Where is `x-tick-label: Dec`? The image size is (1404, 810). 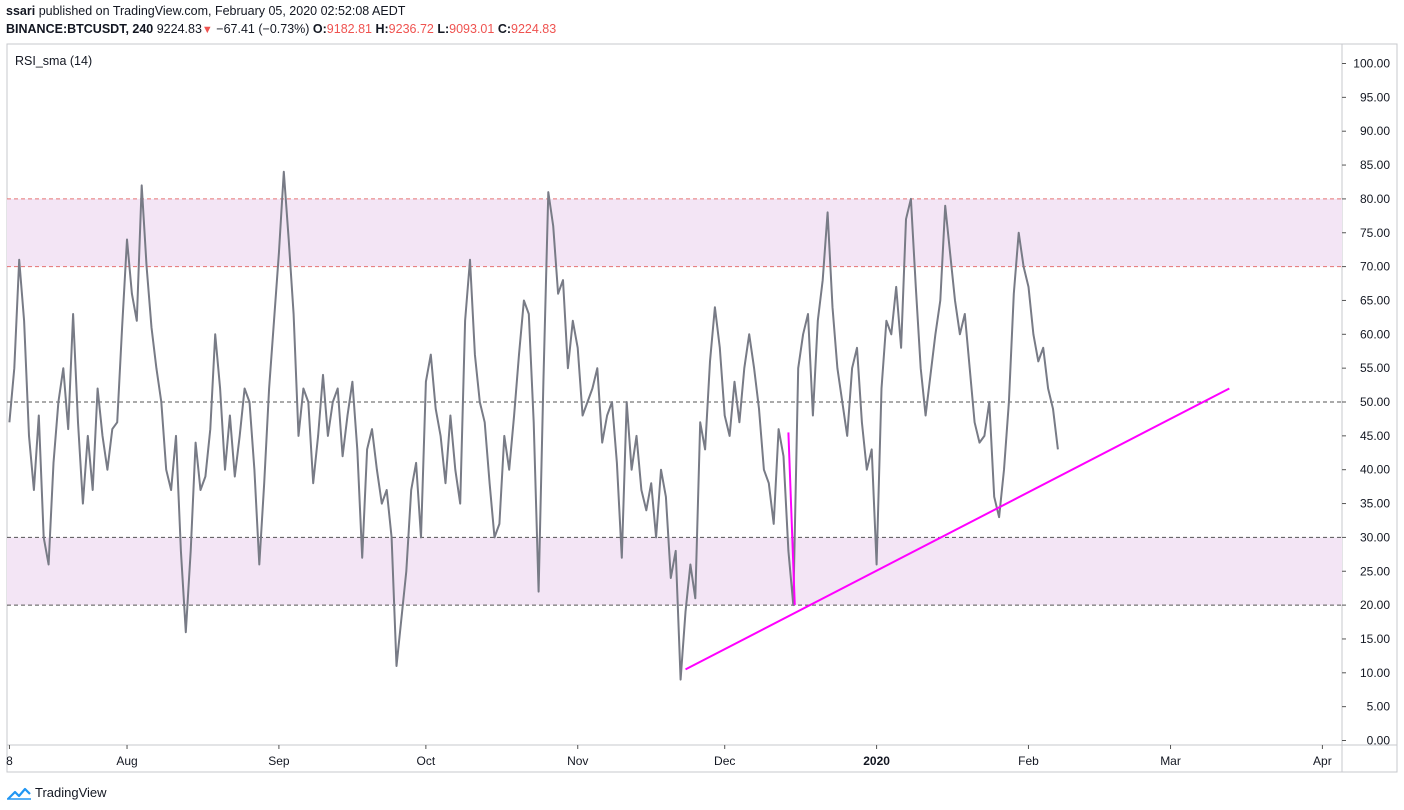
x-tick-label: Dec is located at coordinates (724, 761).